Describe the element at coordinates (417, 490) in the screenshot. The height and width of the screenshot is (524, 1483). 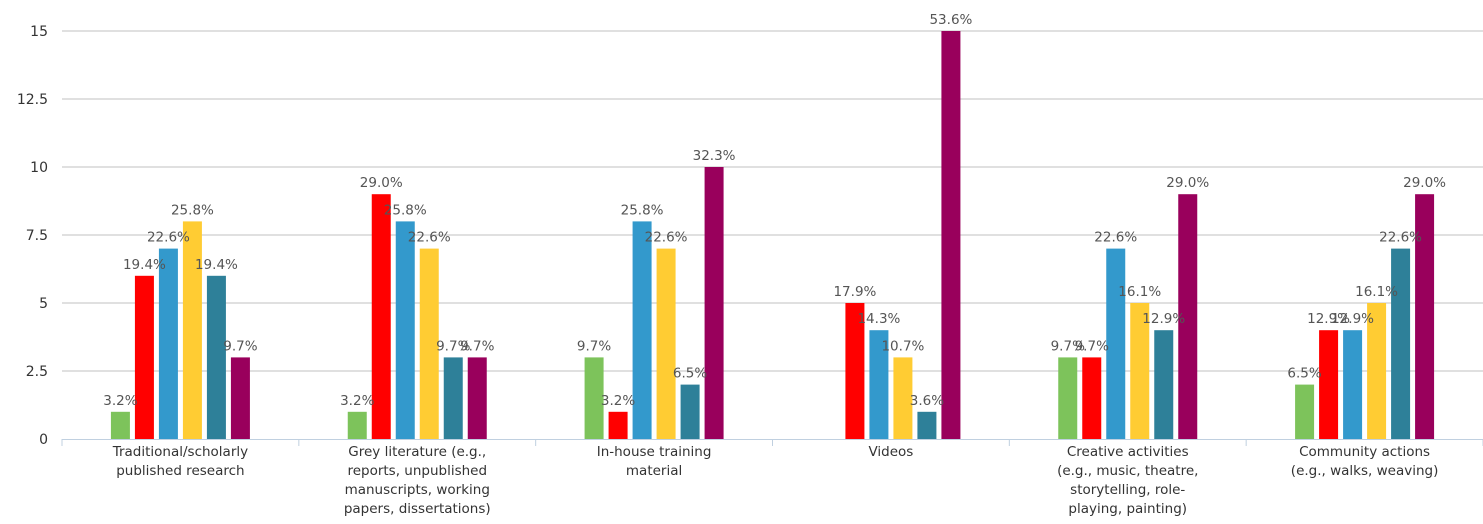
I see `category-label: manuscripts, working` at that location.